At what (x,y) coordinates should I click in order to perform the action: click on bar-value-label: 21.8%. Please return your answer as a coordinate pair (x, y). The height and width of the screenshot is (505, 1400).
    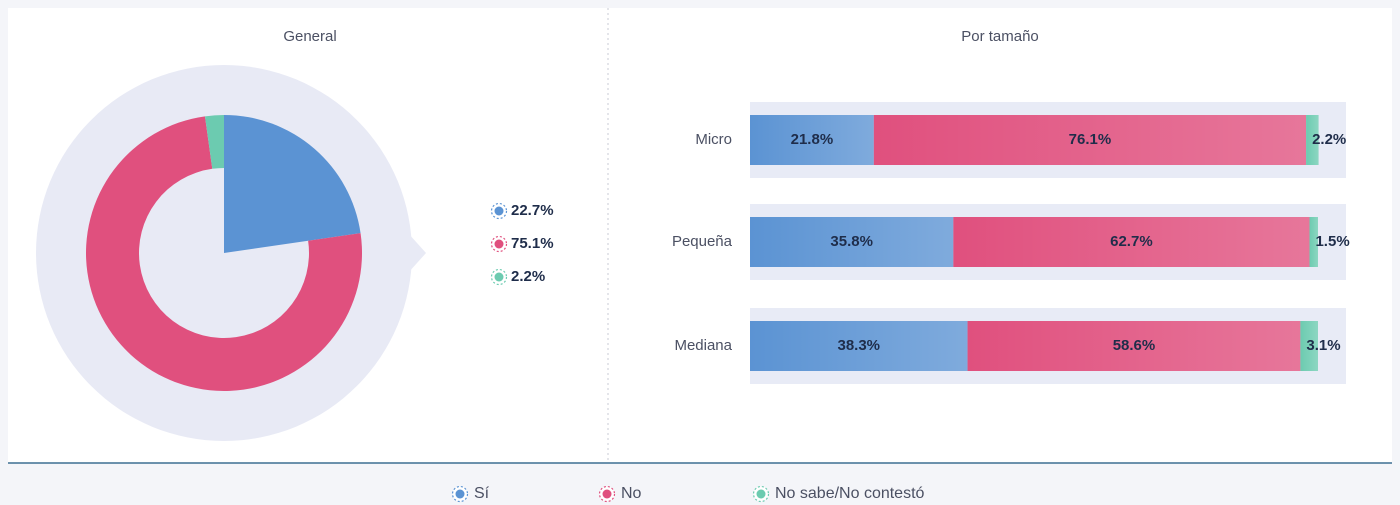
    Looking at the image, I should click on (812, 139).